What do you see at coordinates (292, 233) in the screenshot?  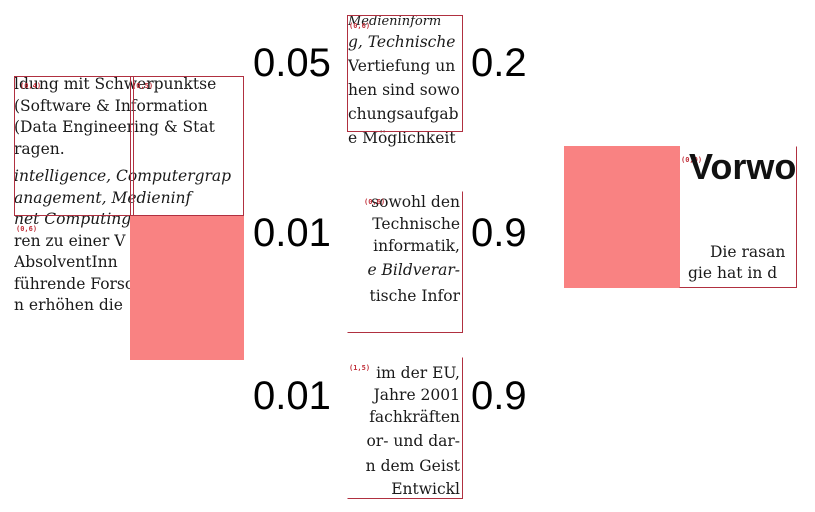 I see `score-row2-left: 0.01` at bounding box center [292, 233].